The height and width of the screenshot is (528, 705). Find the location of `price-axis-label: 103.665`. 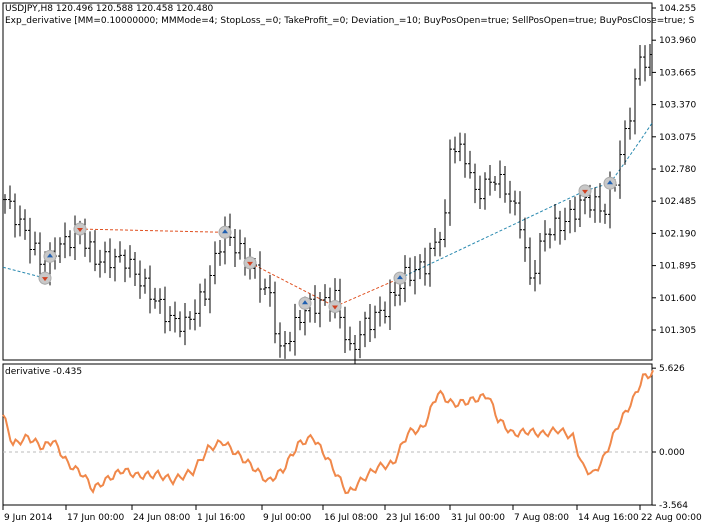

price-axis-label: 103.665 is located at coordinates (677, 73).